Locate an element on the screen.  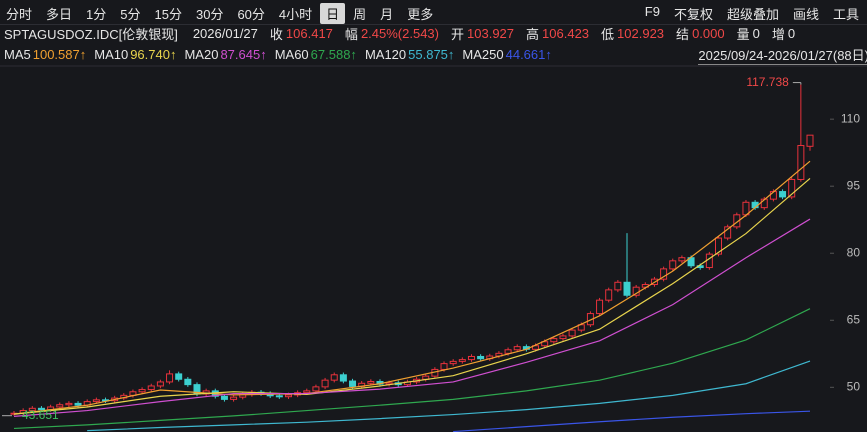
tool-button: F9 is located at coordinates (652, 11).